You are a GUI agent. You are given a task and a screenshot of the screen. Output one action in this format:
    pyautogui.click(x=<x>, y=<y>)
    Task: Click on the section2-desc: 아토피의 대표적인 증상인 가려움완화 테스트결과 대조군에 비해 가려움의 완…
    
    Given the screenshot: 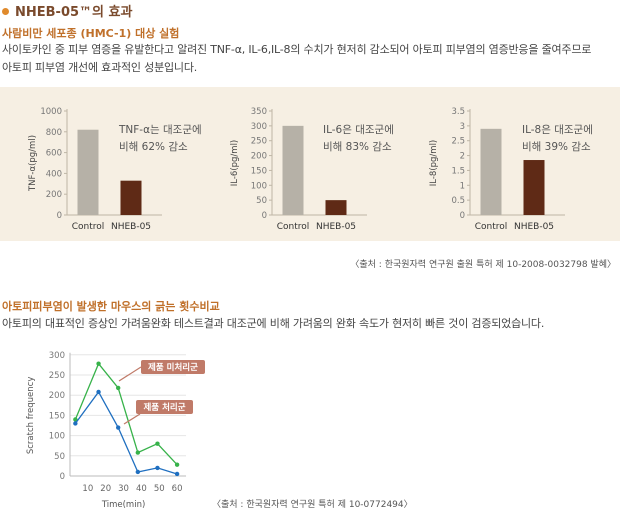 What is the action you would take?
    pyautogui.click(x=273, y=323)
    